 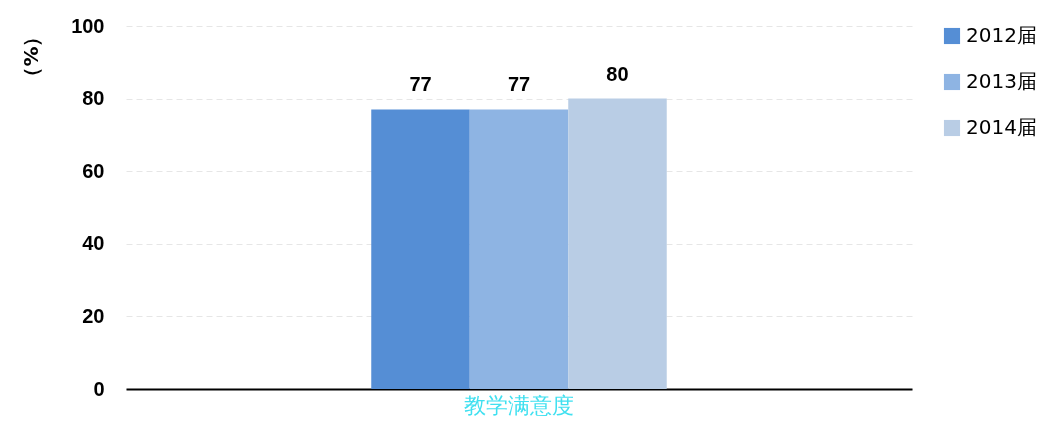 I want to click on y-tick-label: 40, so click(x=93, y=243).